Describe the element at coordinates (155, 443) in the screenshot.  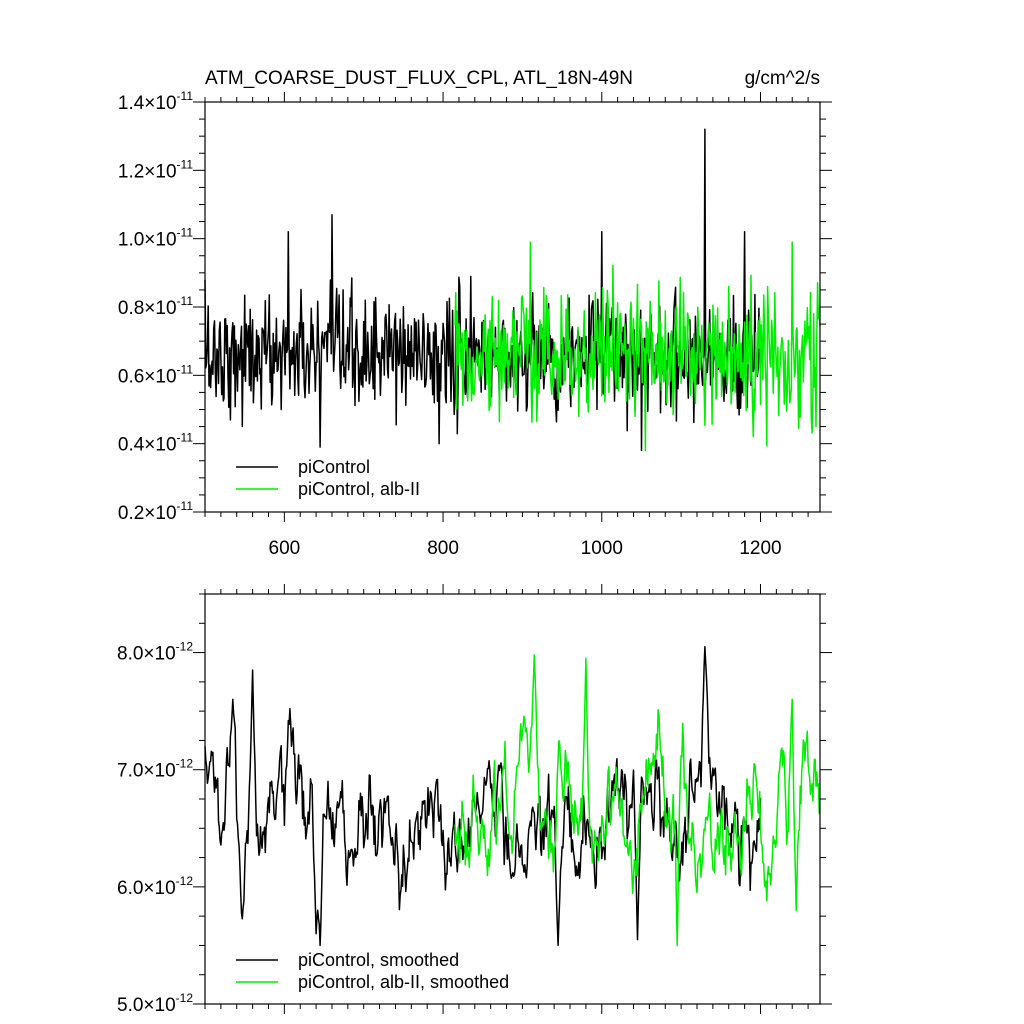
I see `y-tick-label: 0.4×10⁻¹¹` at that location.